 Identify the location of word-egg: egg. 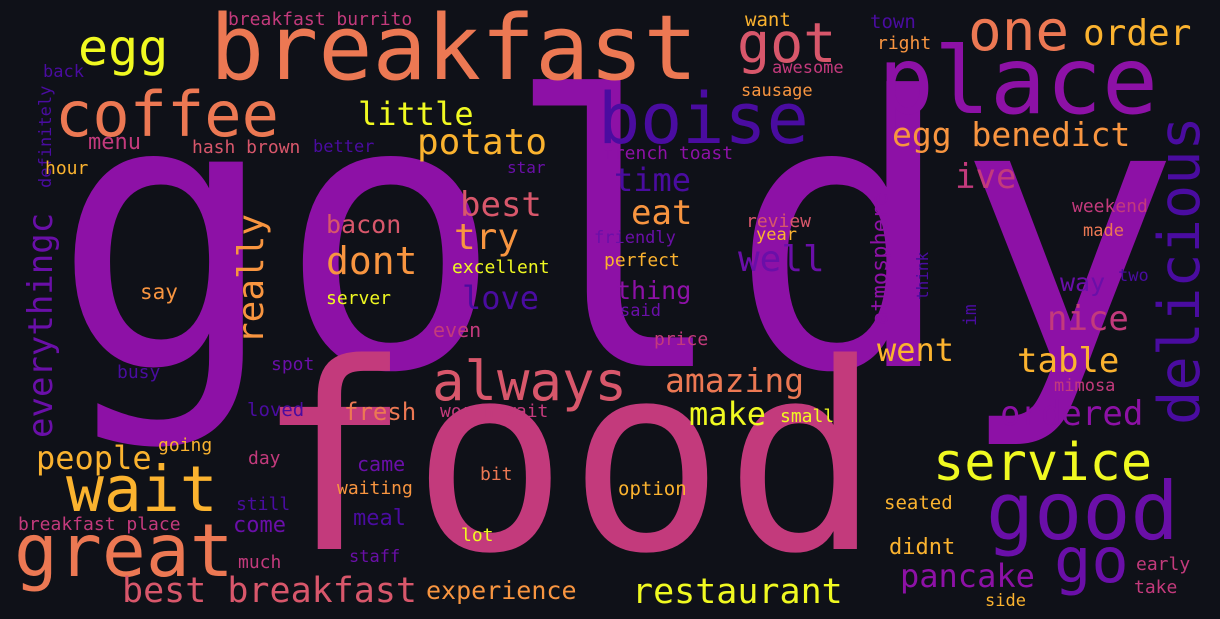
(123, 48).